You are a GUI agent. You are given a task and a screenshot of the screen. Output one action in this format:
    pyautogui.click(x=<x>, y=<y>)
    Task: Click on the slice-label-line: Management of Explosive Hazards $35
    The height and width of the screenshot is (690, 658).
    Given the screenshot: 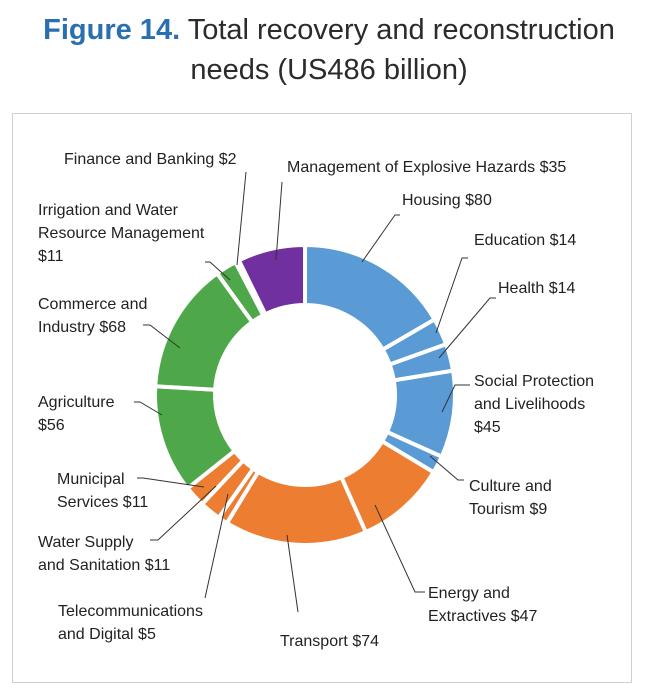 What is the action you would take?
    pyautogui.click(x=426, y=167)
    